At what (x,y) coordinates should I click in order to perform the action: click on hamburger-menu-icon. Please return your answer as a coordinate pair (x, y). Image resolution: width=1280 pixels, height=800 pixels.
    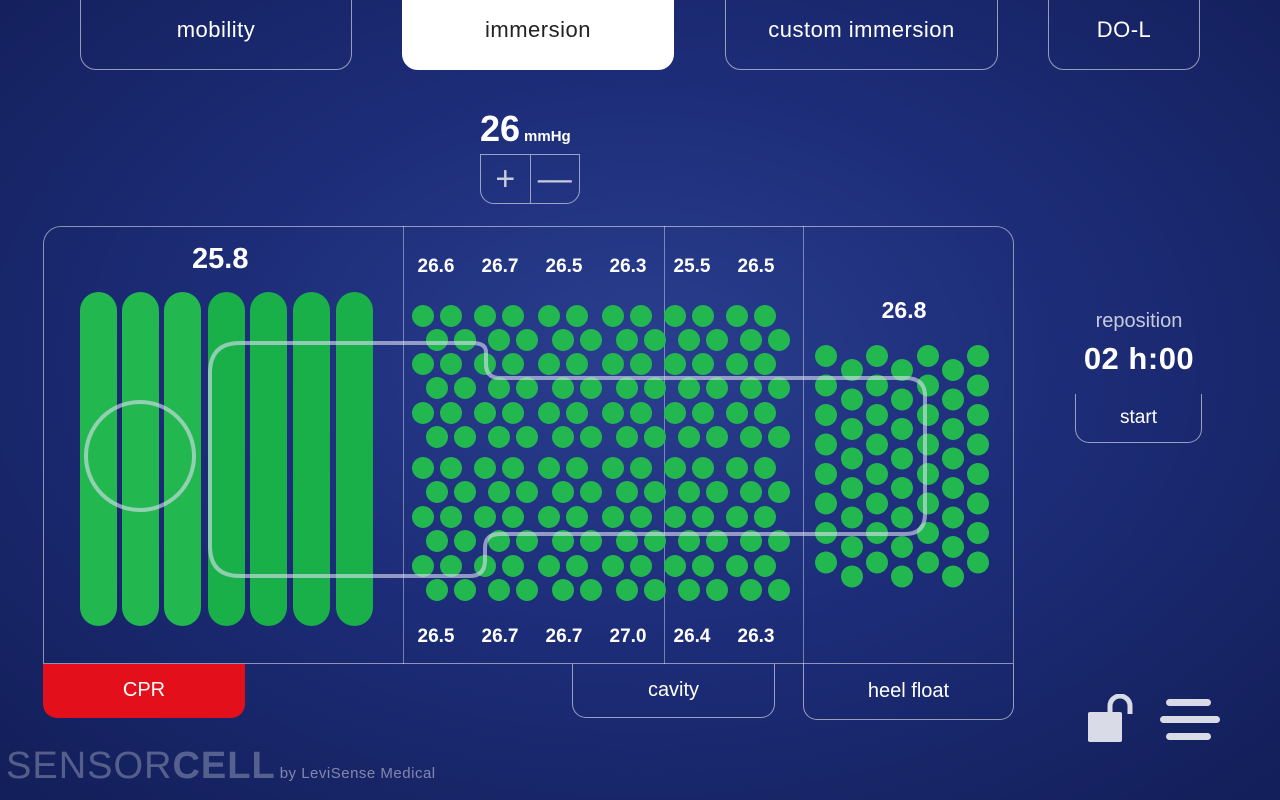
    Looking at the image, I should click on (1190, 721).